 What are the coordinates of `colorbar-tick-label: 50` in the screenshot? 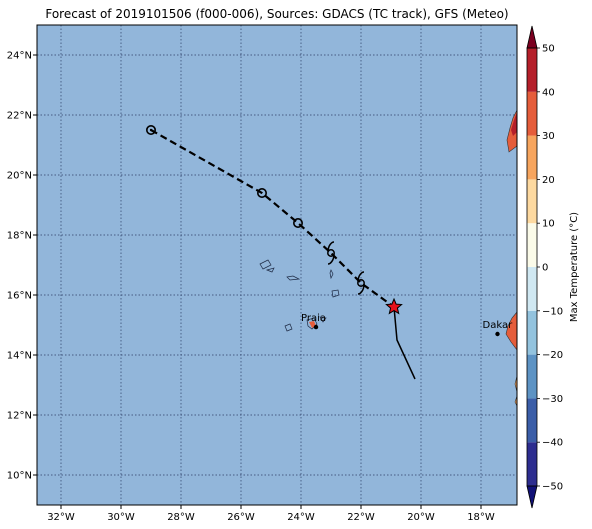 It's located at (548, 49).